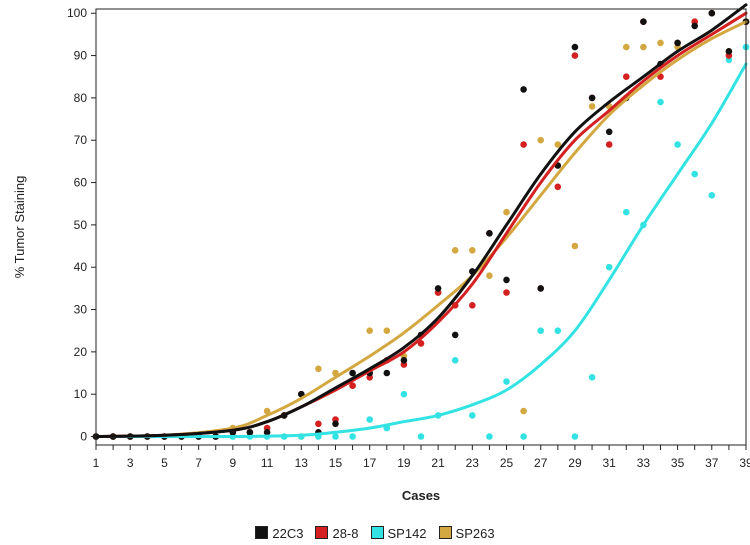 Image resolution: width=750 pixels, height=545 pixels. What do you see at coordinates (712, 463) in the screenshot?
I see `x-tick-label: 37` at bounding box center [712, 463].